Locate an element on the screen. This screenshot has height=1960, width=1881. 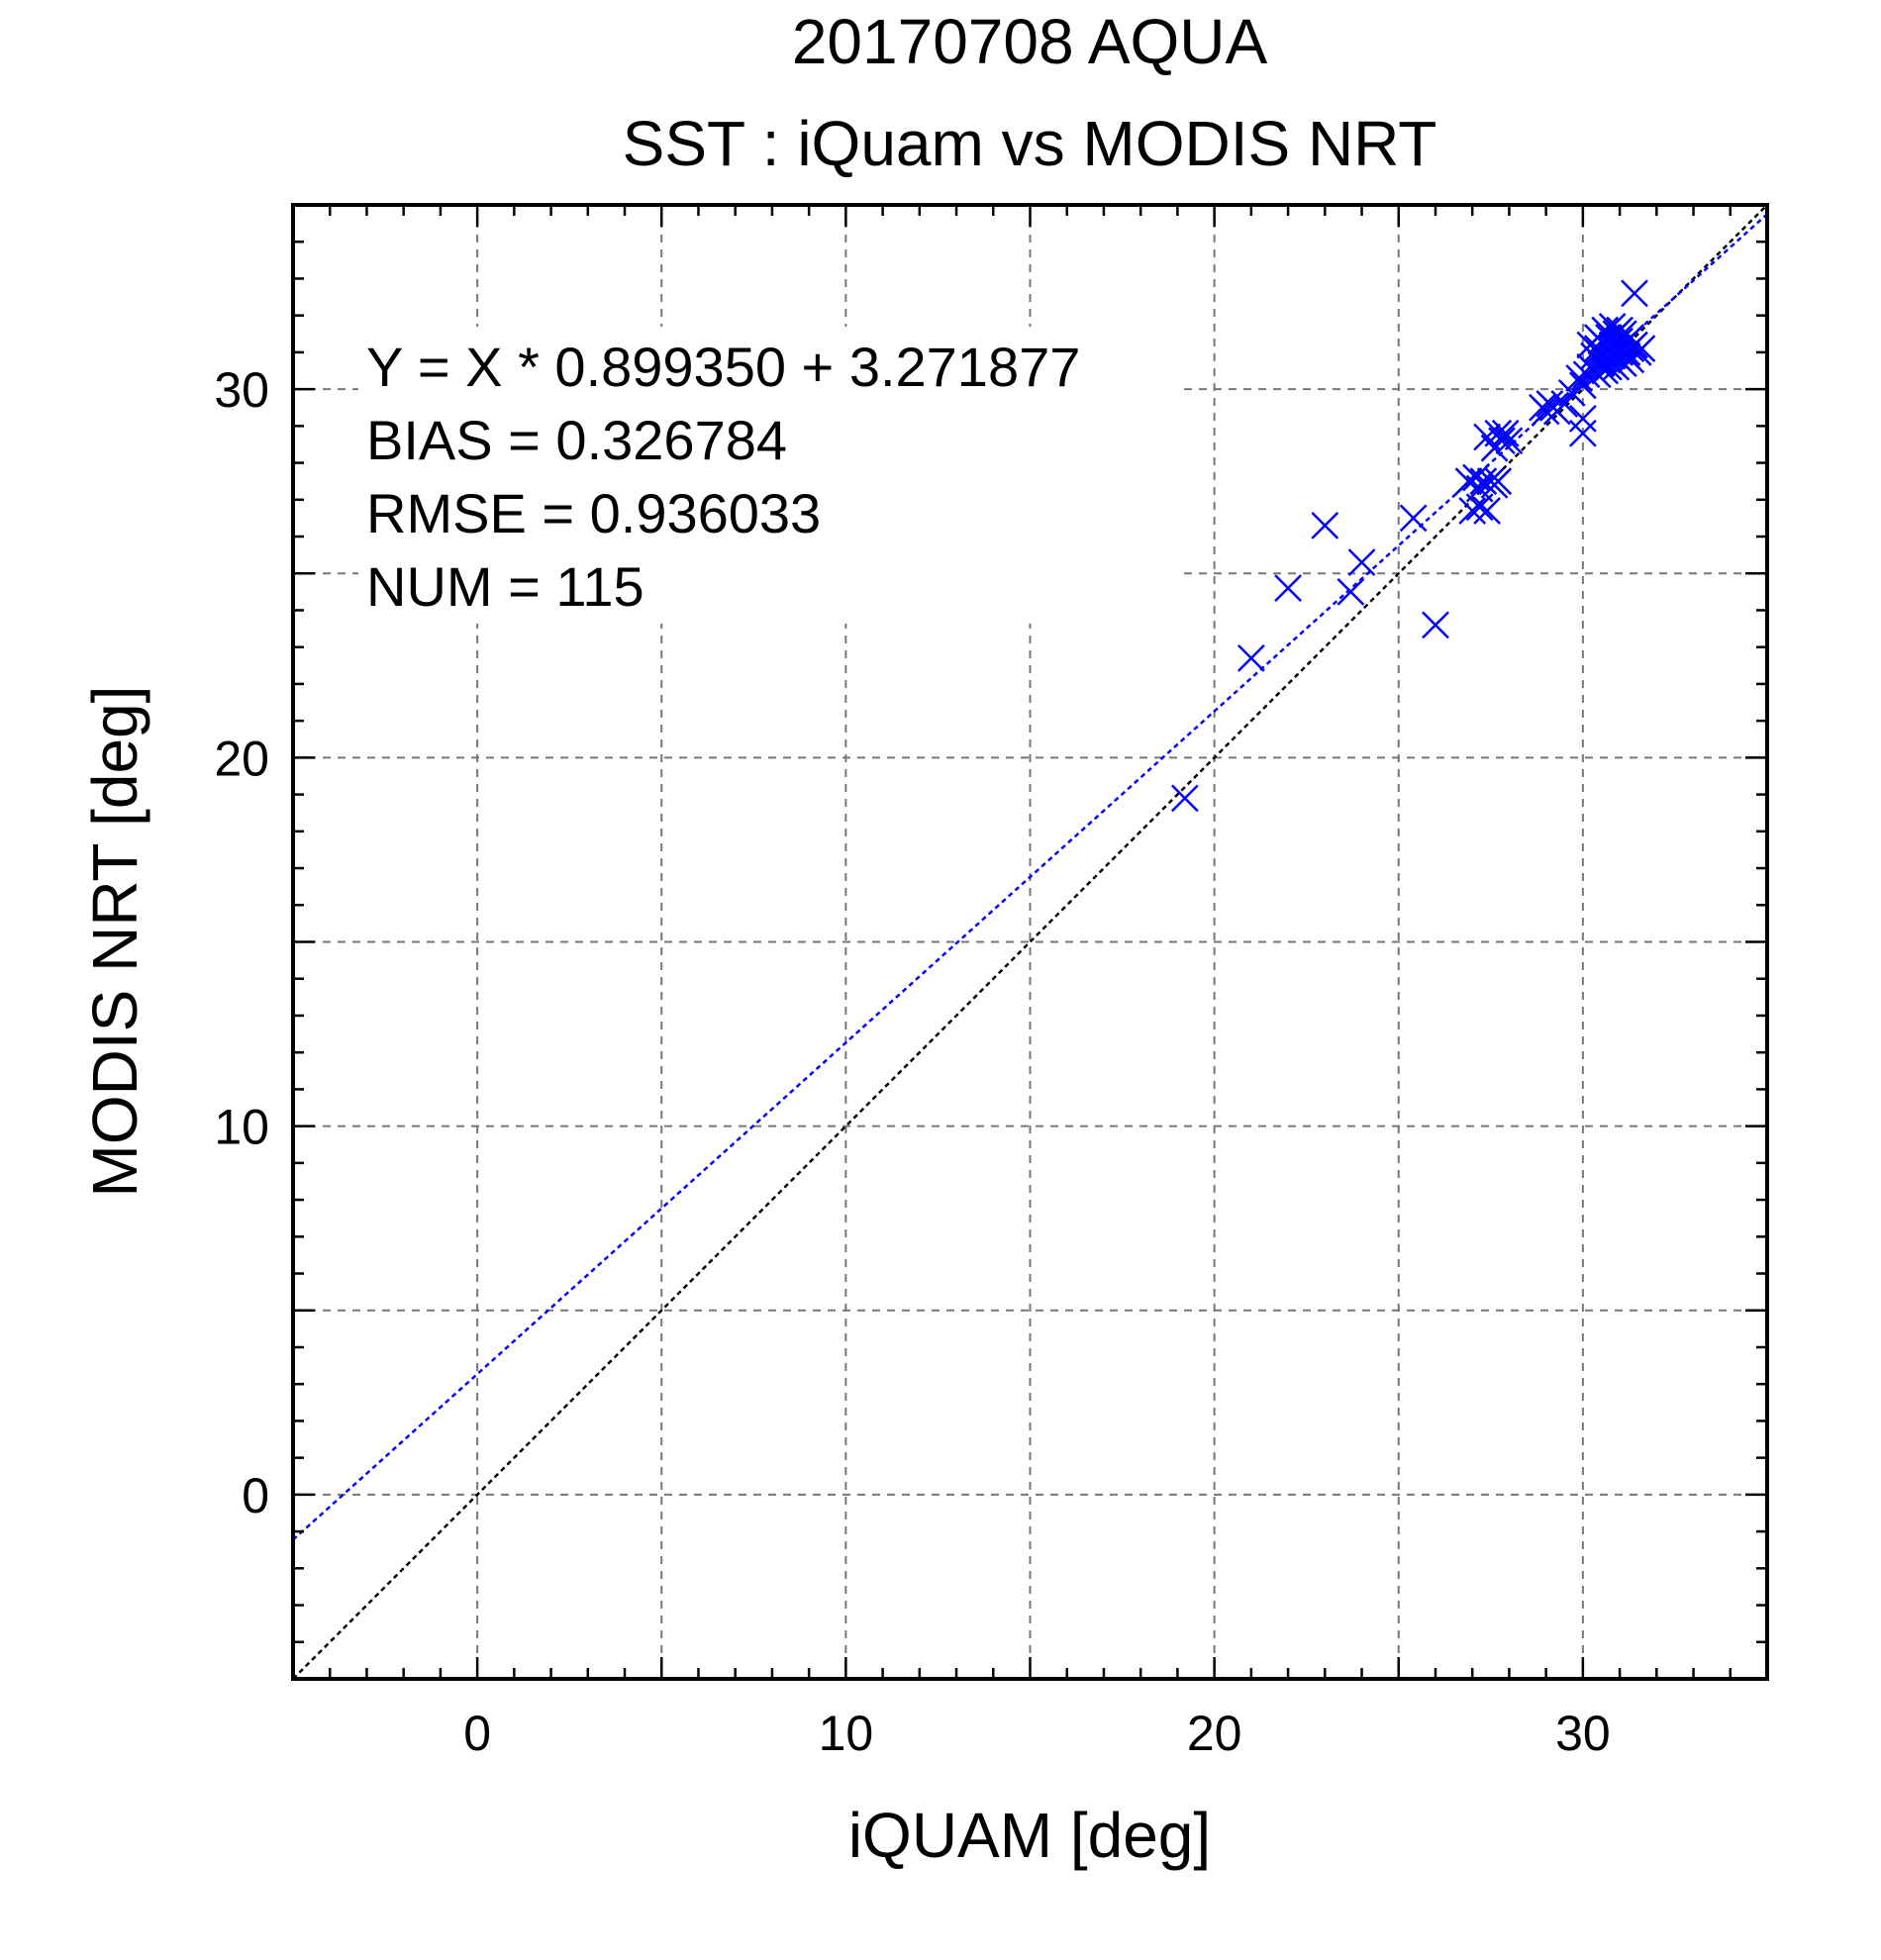
data-points is located at coordinates (1413, 546).